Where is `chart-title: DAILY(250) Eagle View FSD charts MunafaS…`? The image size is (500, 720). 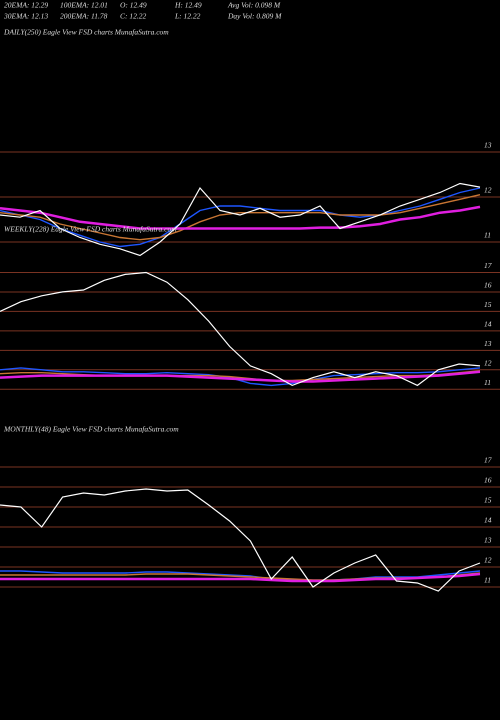
chart-title: DAILY(250) Eagle View FSD charts MunafaS… is located at coordinates (86, 32).